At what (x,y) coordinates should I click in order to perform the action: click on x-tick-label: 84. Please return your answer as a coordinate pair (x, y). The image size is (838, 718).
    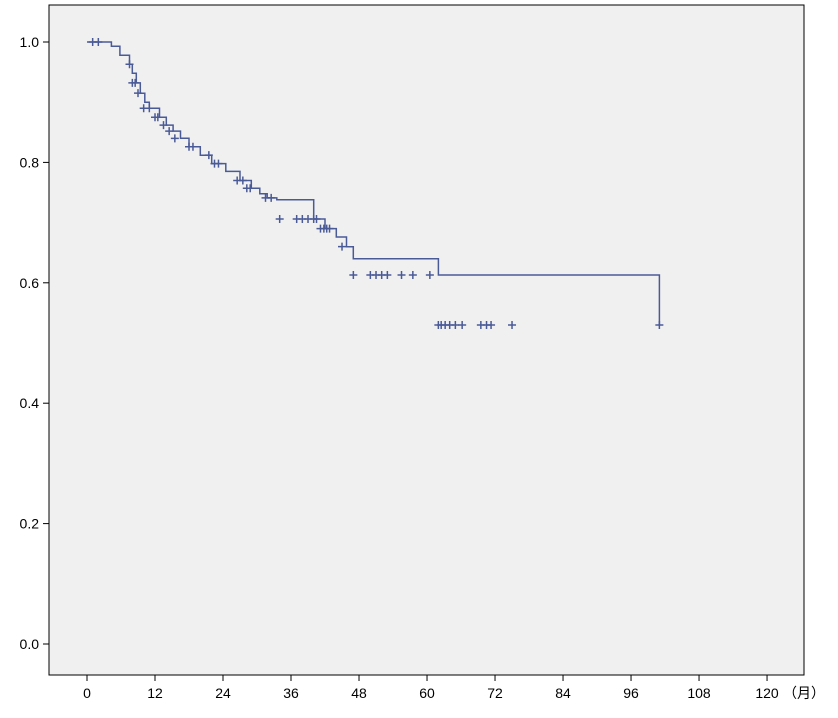
    Looking at the image, I should click on (563, 693).